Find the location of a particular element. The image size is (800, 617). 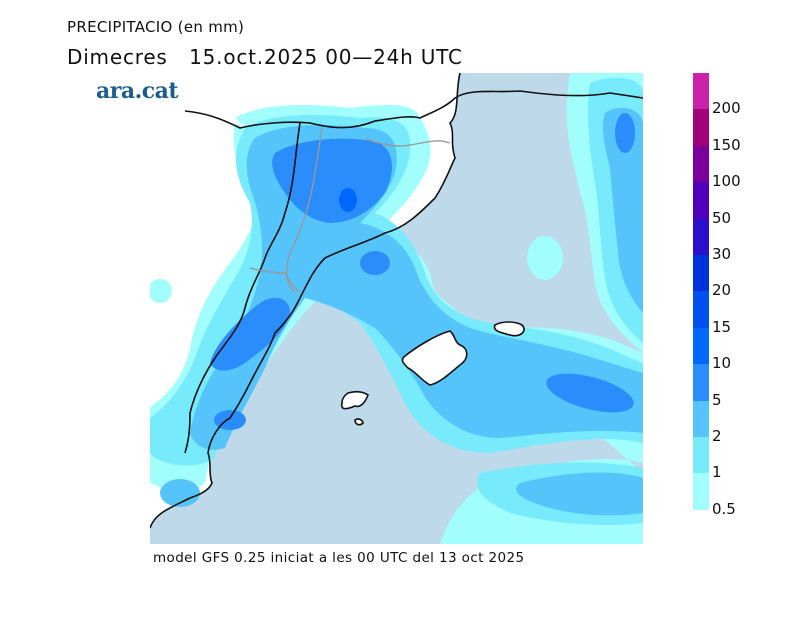

legend-label: 150 is located at coordinates (726, 144).